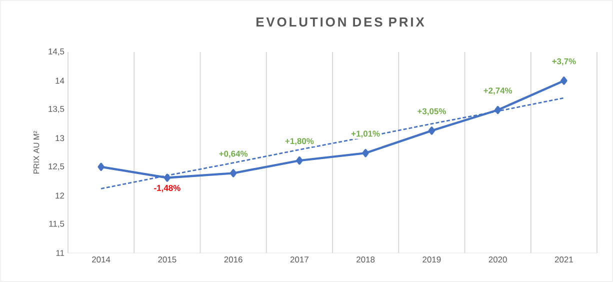 The image size is (613, 282). Describe the element at coordinates (60, 253) in the screenshot. I see `y-tick-label: 11` at that location.